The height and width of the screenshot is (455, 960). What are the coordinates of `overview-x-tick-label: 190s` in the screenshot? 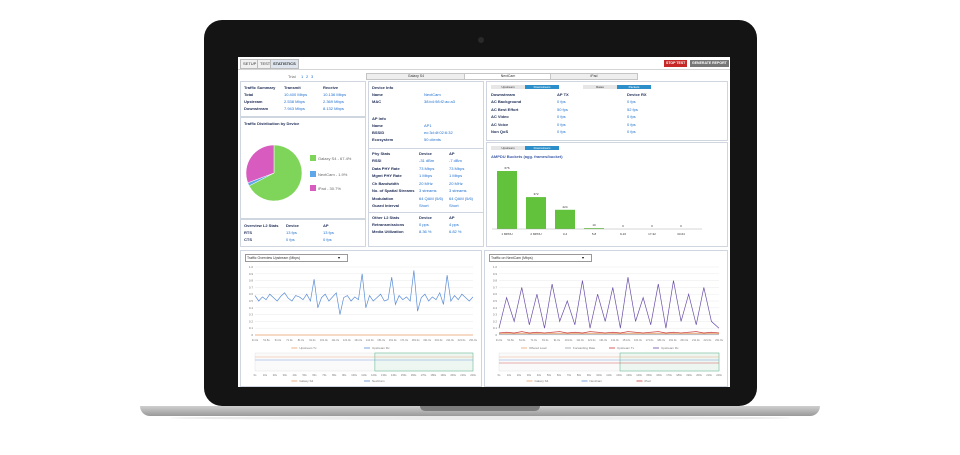 It's located at (689, 375).